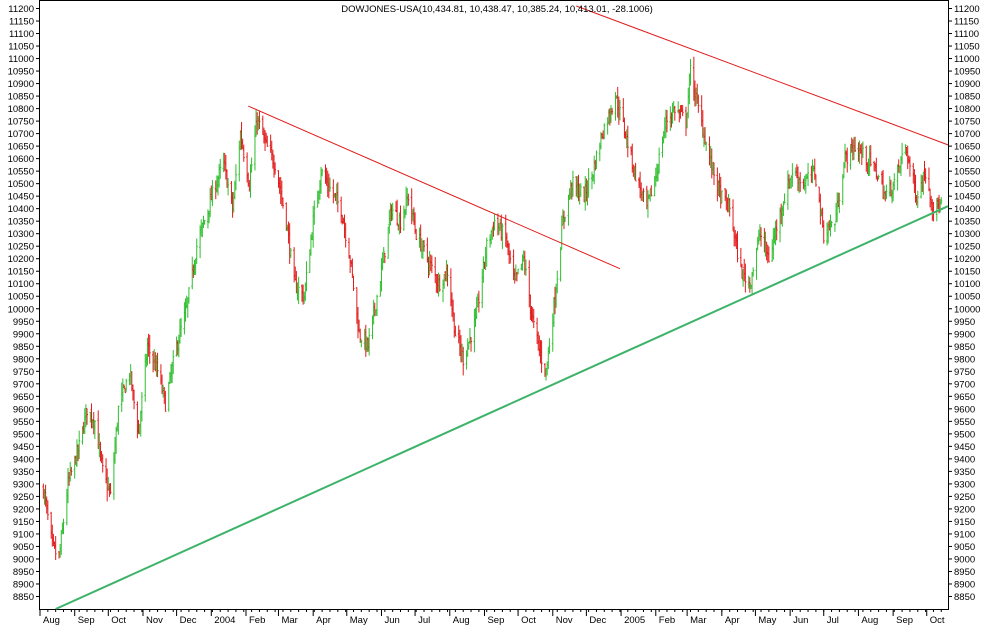 The height and width of the screenshot is (631, 994). Describe the element at coordinates (21, 297) in the screenshot. I see `y-tick-label-left: 10050` at that location.